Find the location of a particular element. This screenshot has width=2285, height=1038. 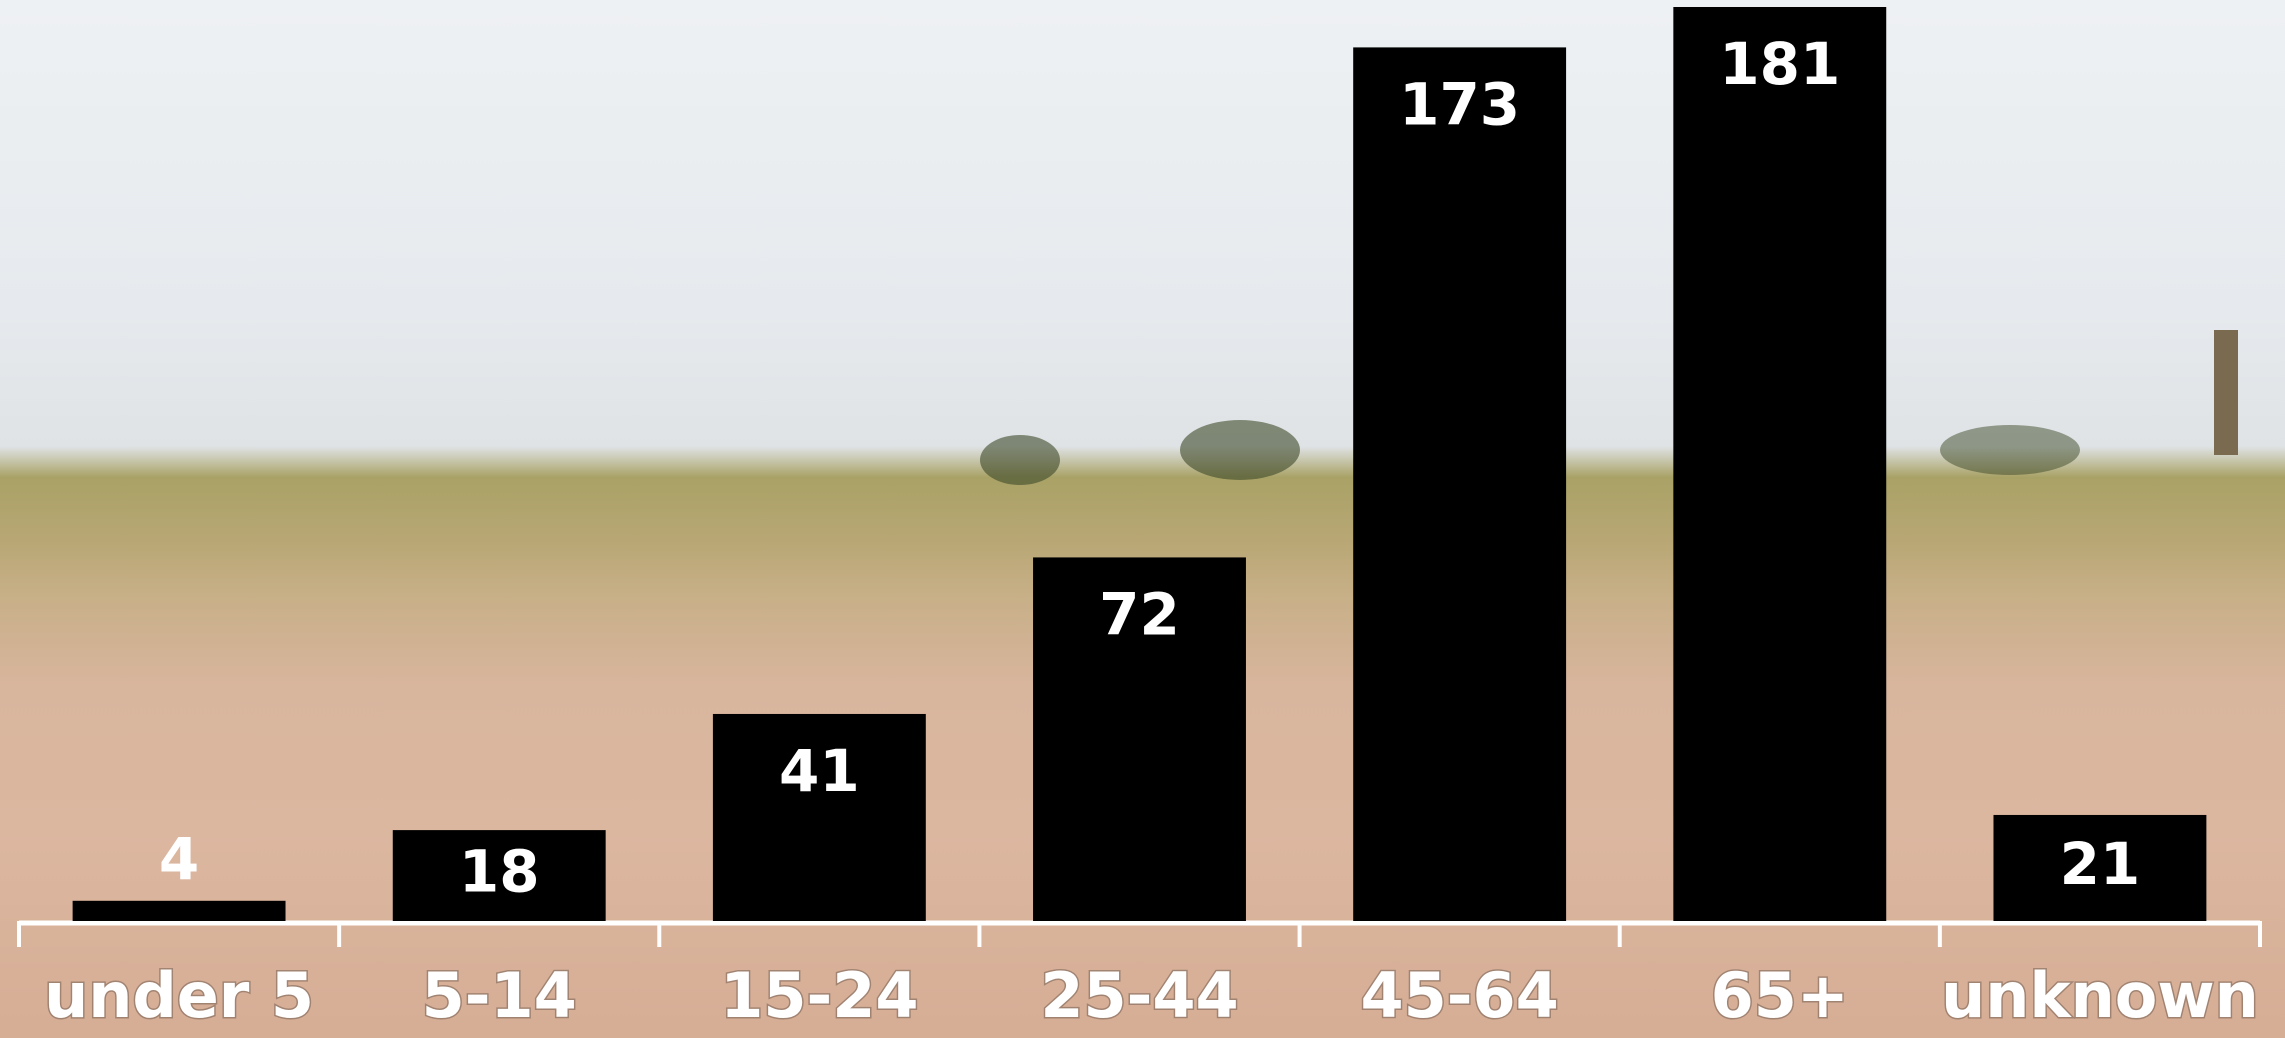

value-label: 41 is located at coordinates (819, 771).